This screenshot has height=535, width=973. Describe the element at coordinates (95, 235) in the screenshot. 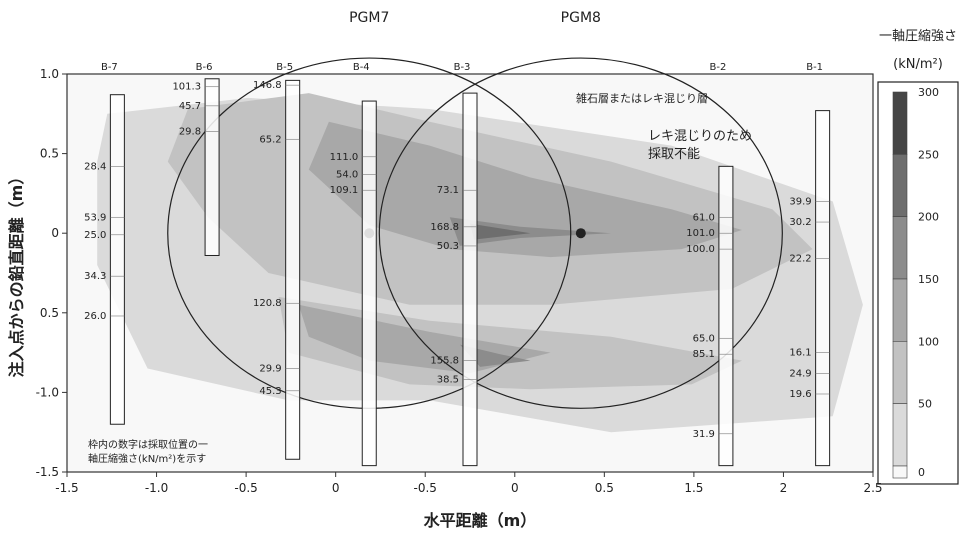

I see `sample-value: 25.0` at that location.